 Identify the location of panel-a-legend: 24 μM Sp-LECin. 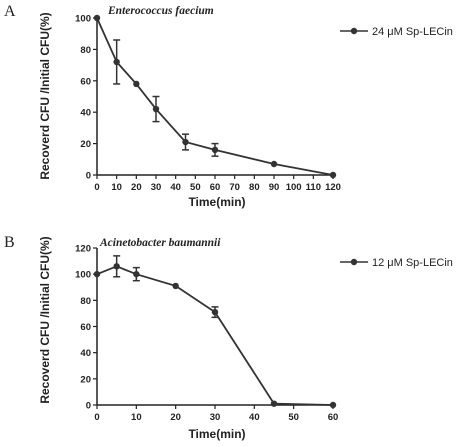
(396, 32).